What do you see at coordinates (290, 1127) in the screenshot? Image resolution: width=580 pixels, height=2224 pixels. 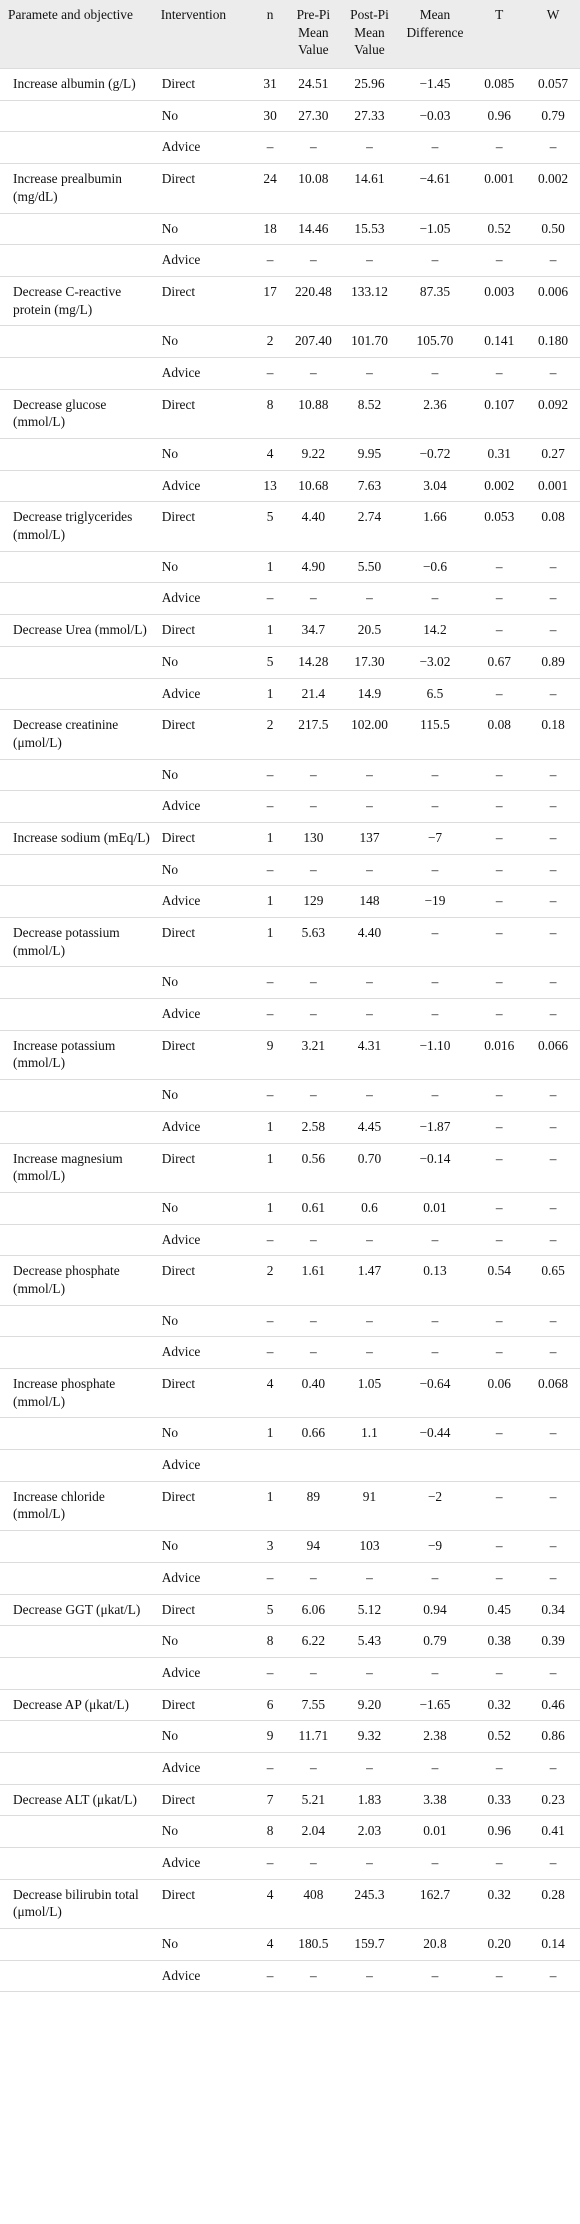 I see `table-row: Advice 1 2.58 4.45 −1.87– –` at bounding box center [290, 1127].